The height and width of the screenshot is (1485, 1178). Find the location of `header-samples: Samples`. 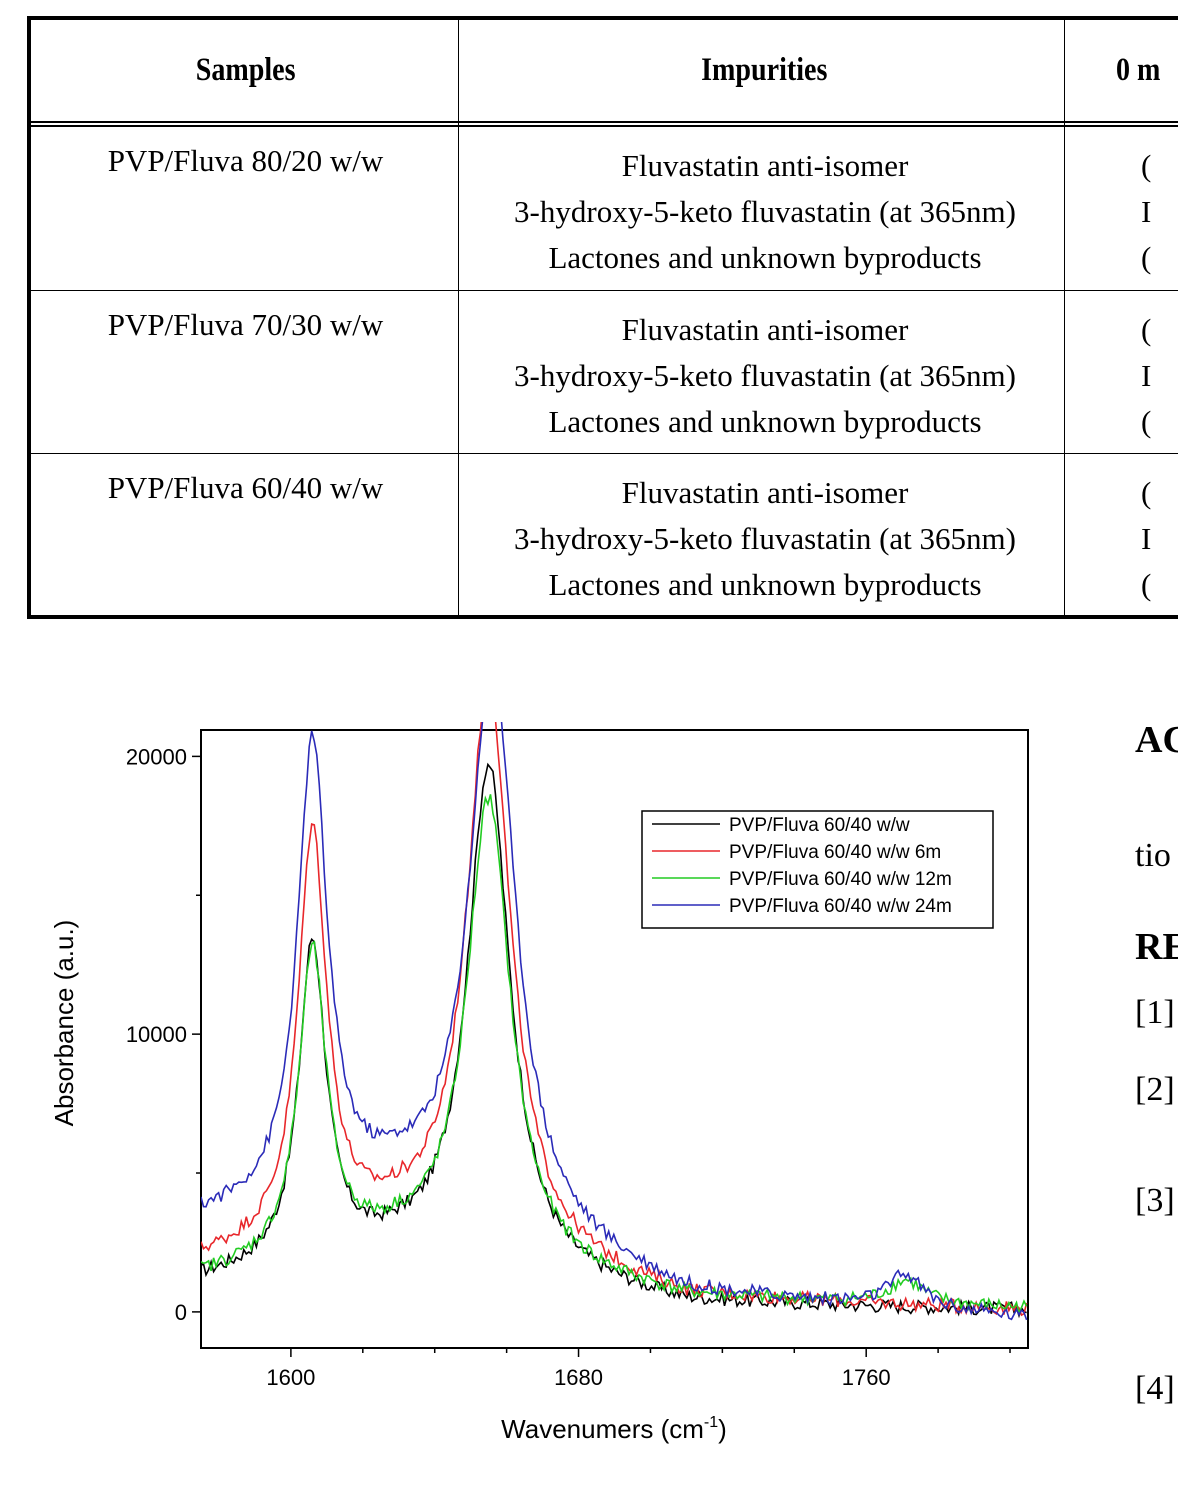

header-samples: Samples is located at coordinates (245, 70).